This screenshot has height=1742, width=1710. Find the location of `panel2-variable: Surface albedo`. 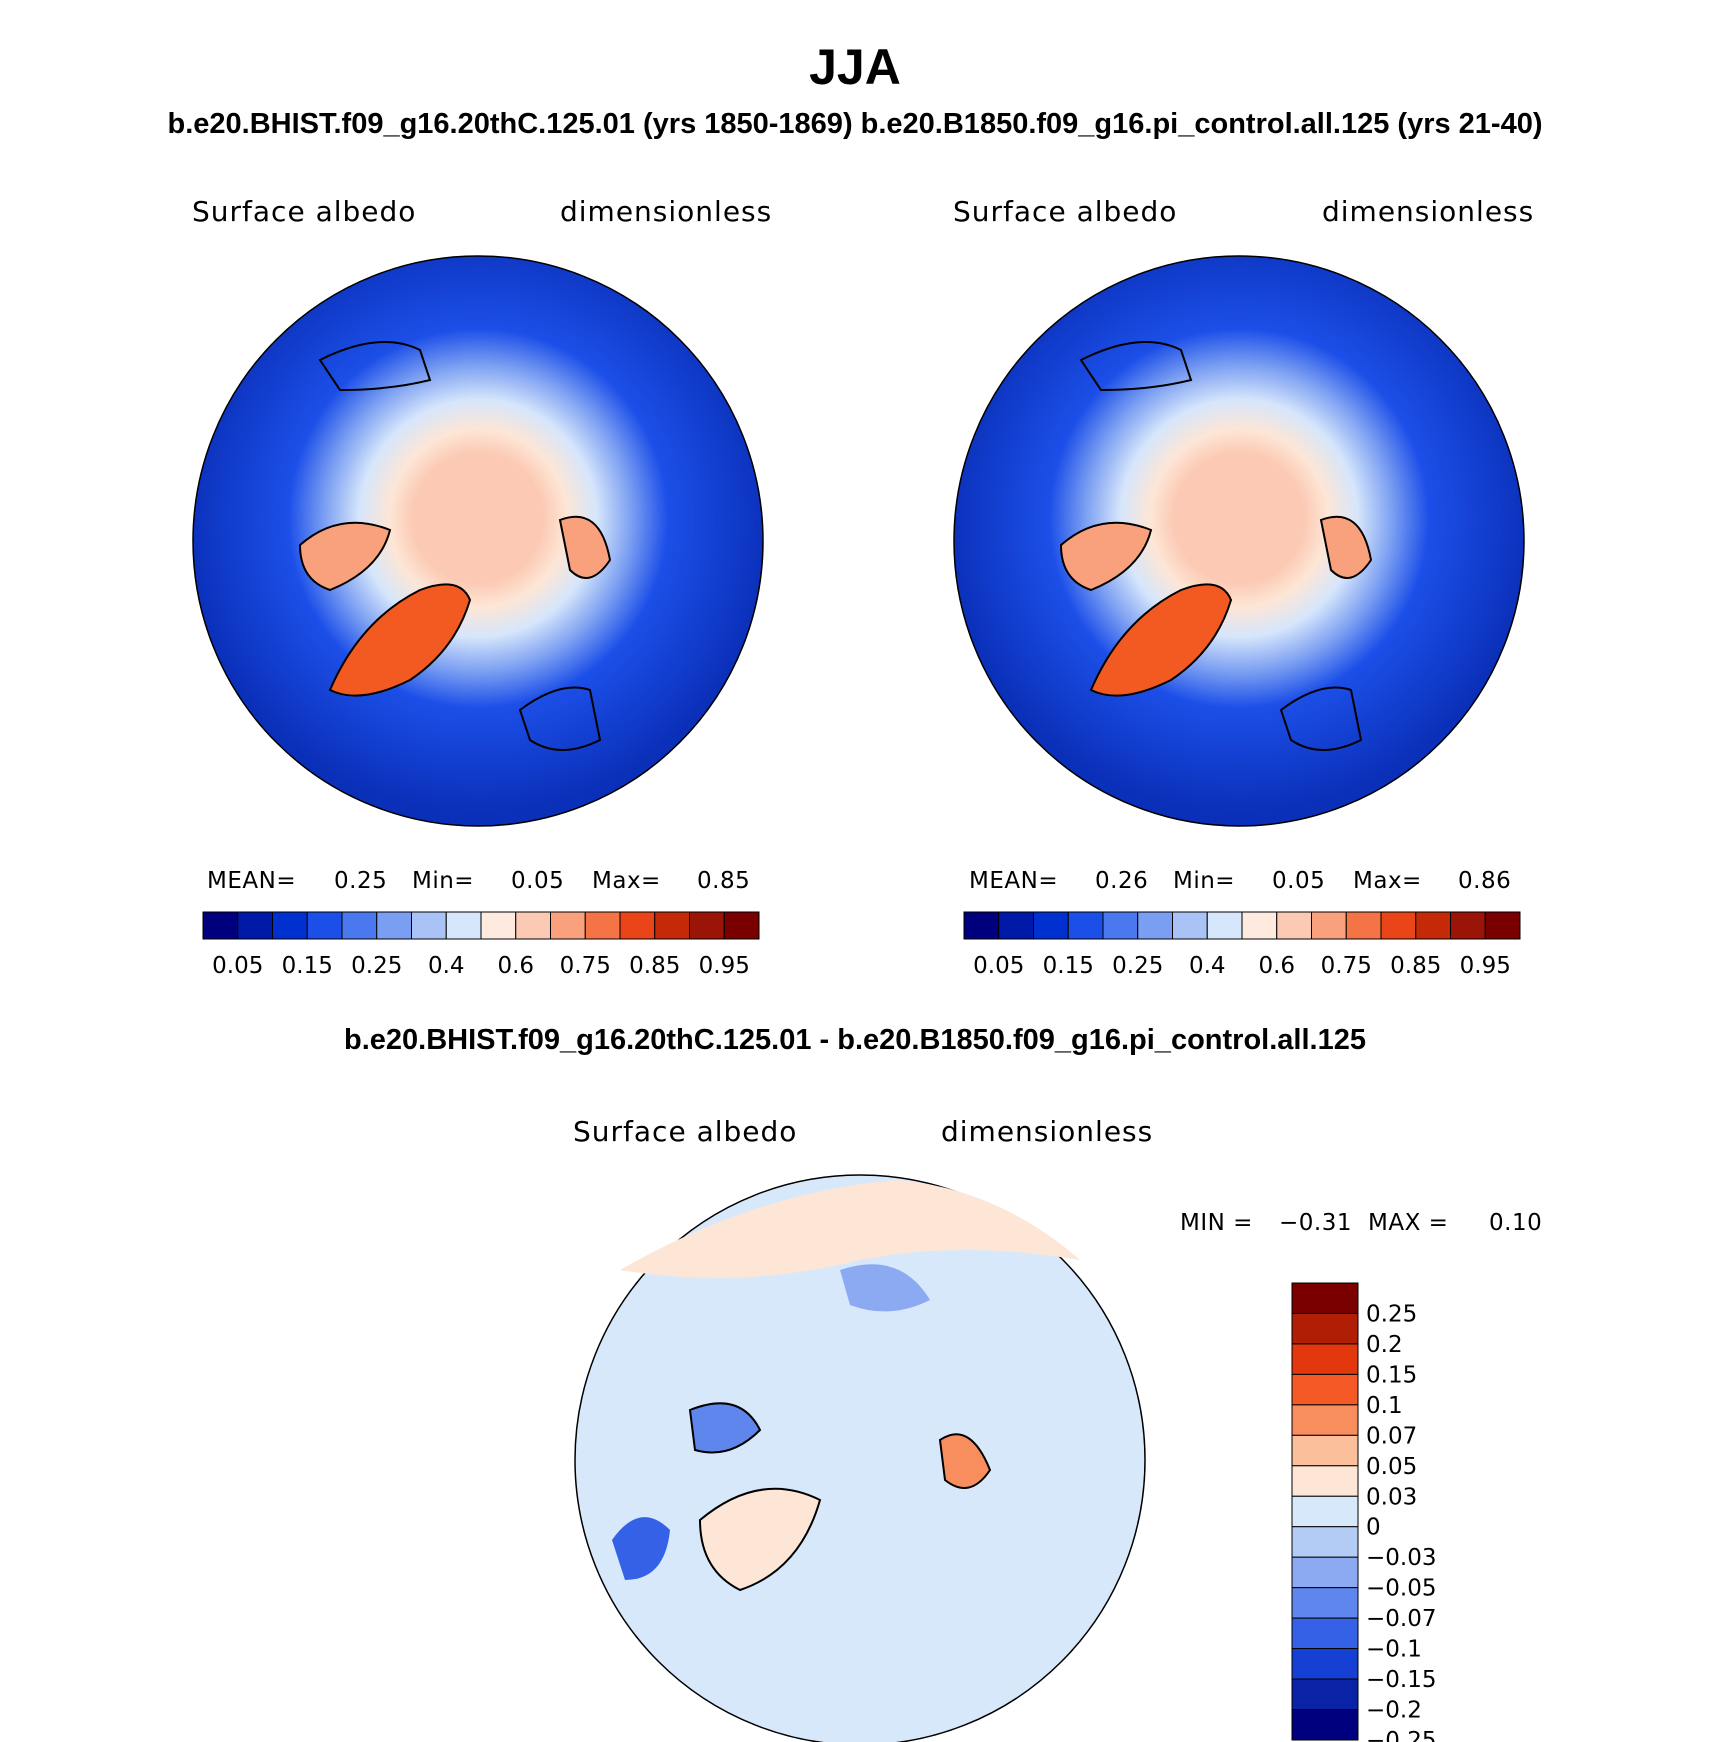

panel2-variable: Surface albedo is located at coordinates (1065, 211).